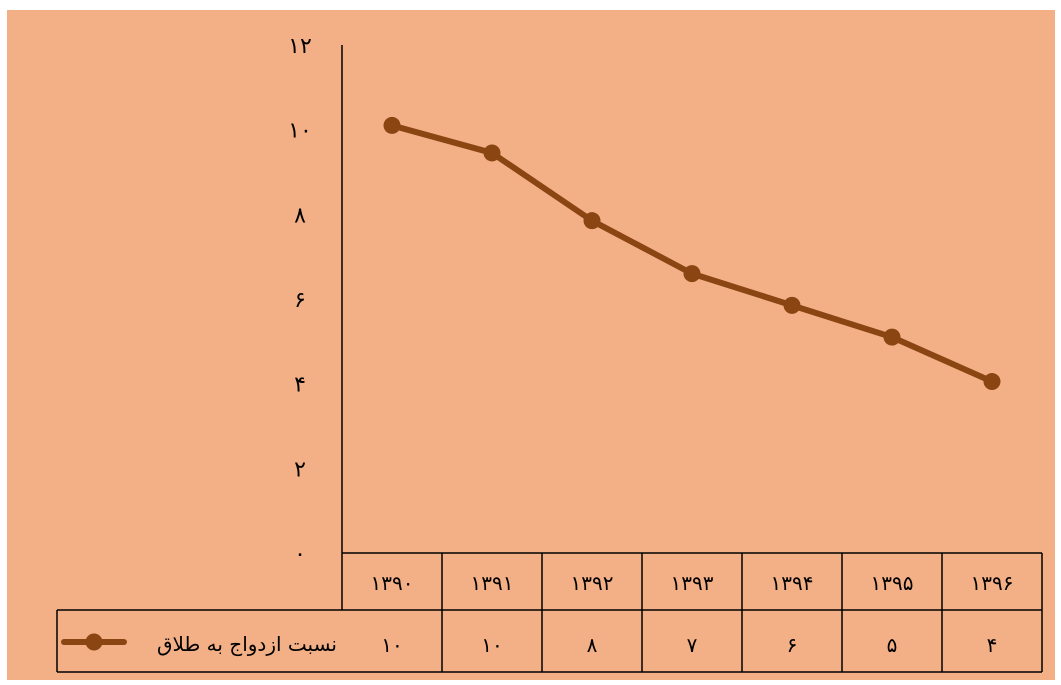 Image resolution: width=1061 pixels, height=685 pixels. Describe the element at coordinates (592, 645) in the screenshot. I see `table-value: ۸` at that location.